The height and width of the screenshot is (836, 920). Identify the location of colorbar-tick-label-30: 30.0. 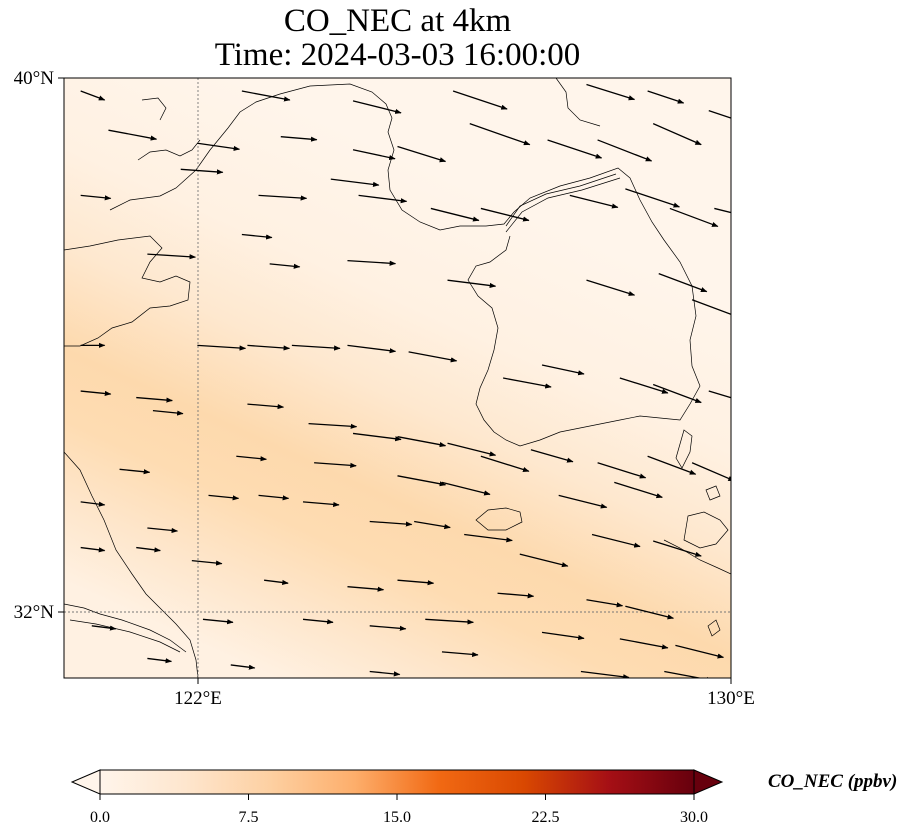
(694, 817).